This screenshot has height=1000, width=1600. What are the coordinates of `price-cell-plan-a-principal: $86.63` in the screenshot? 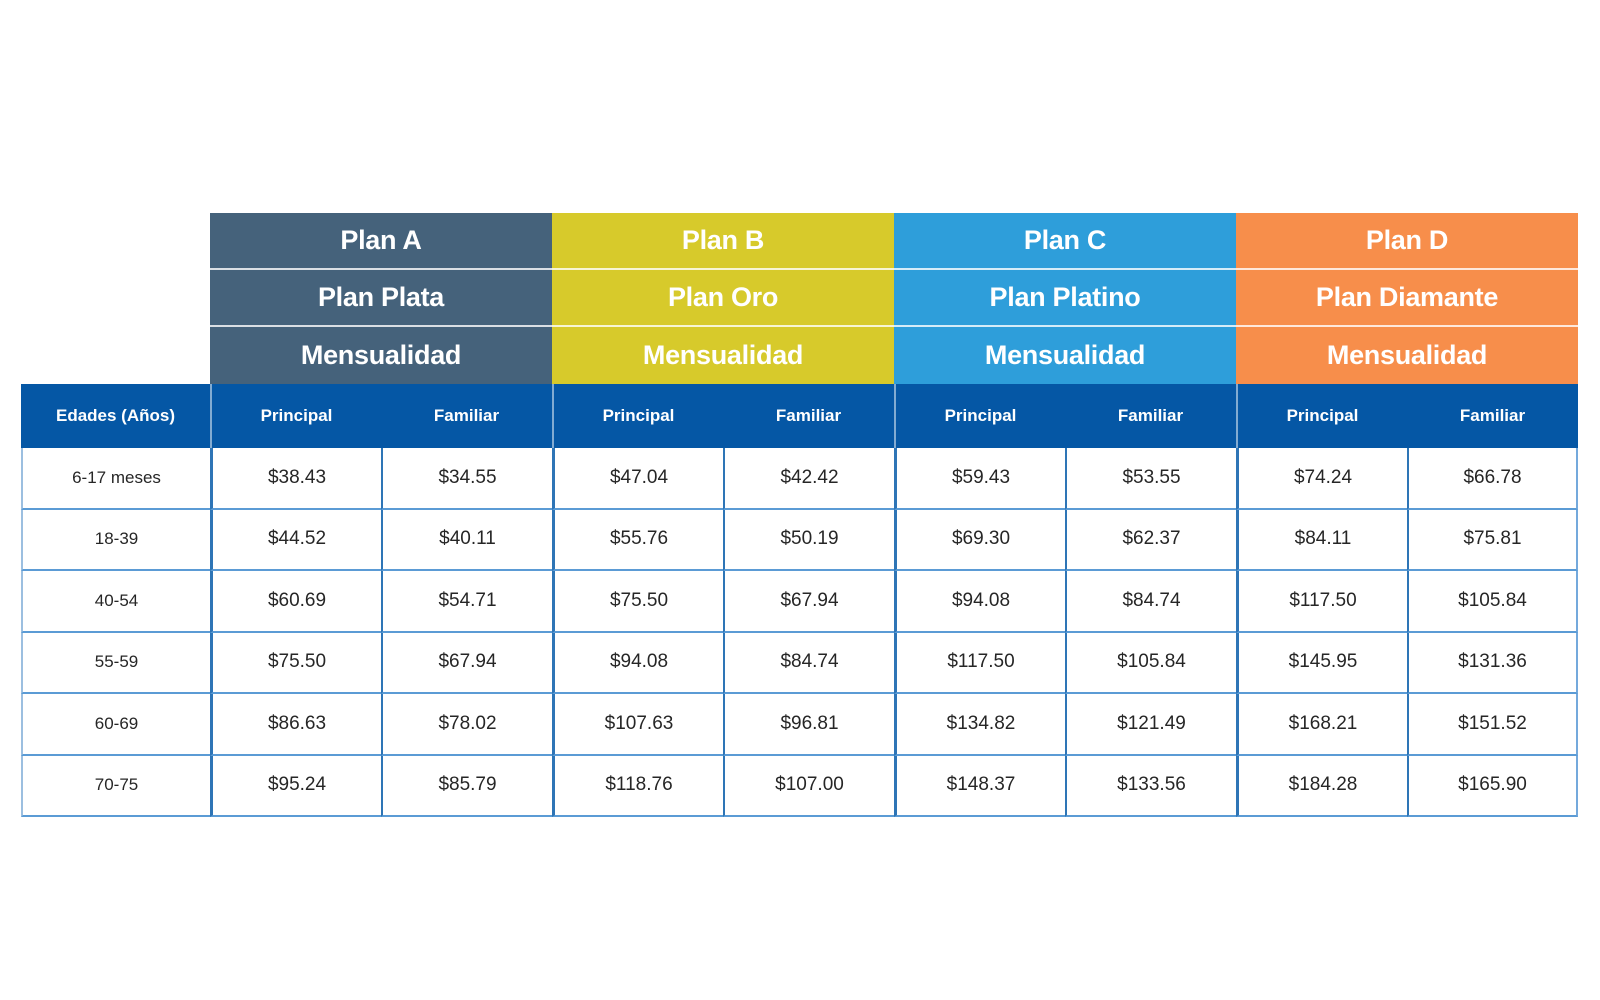 It's located at (295, 725).